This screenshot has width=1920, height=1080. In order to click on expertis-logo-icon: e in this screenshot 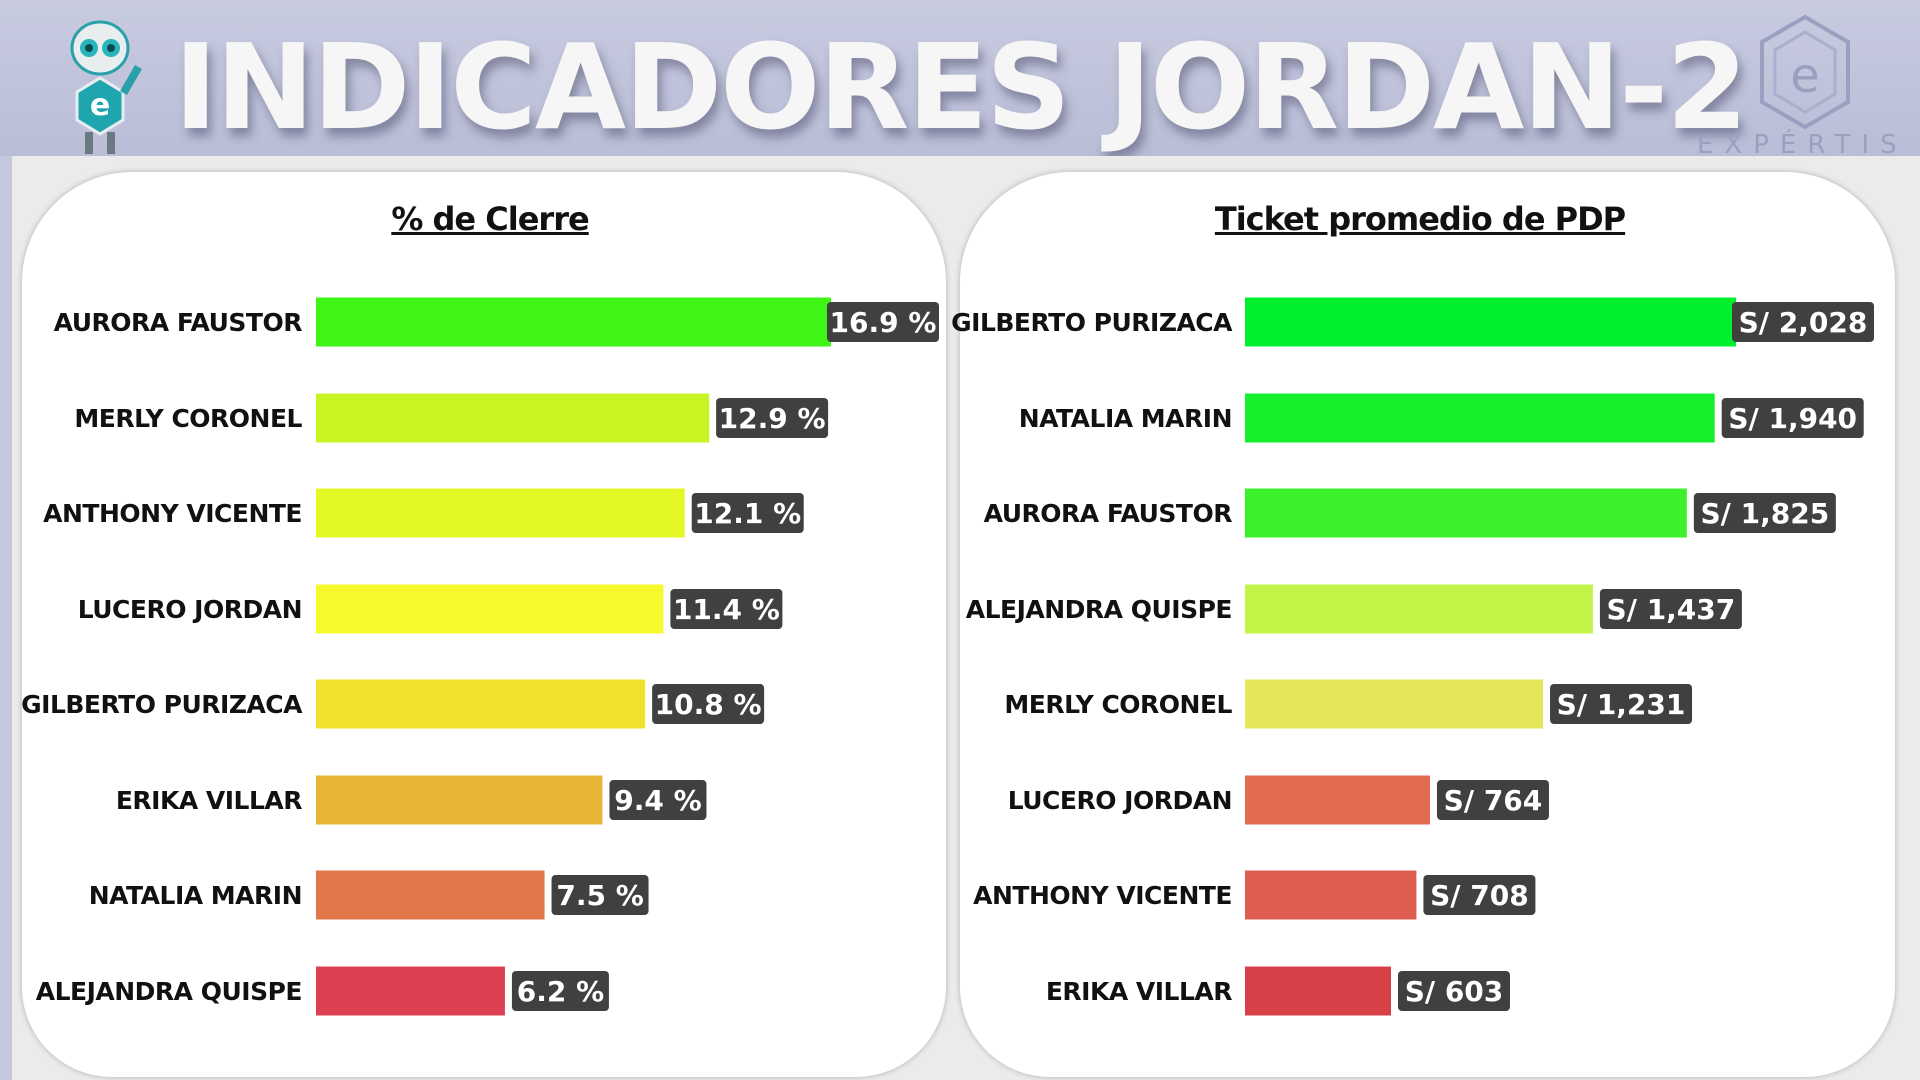, I will do `click(1805, 72)`.